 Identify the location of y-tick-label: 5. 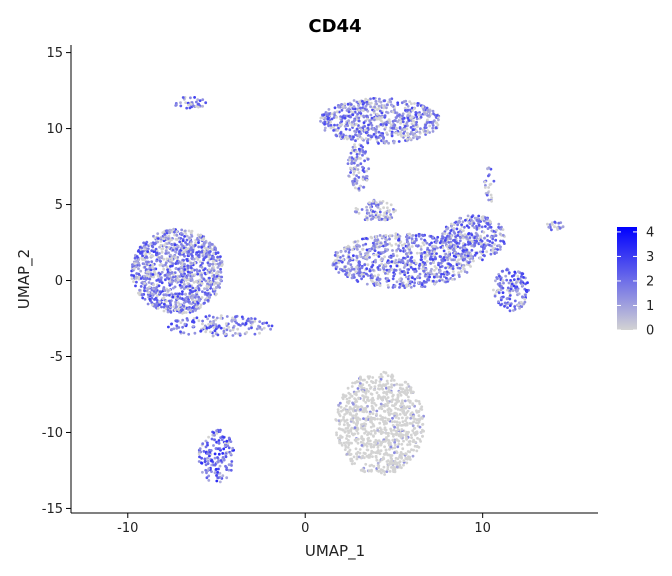
(59, 205).